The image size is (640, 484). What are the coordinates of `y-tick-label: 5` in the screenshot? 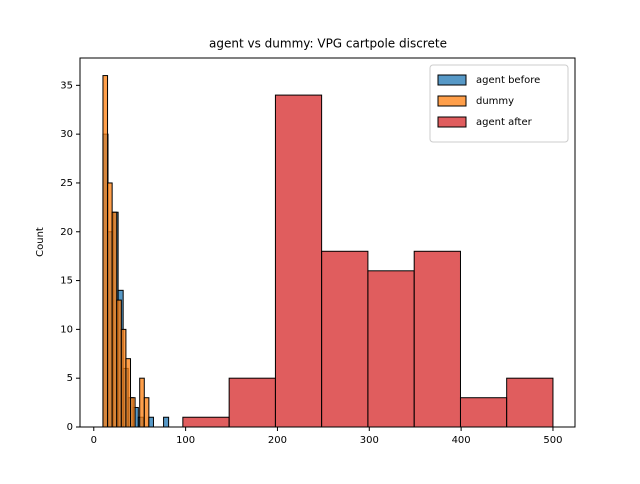 It's located at (70, 378).